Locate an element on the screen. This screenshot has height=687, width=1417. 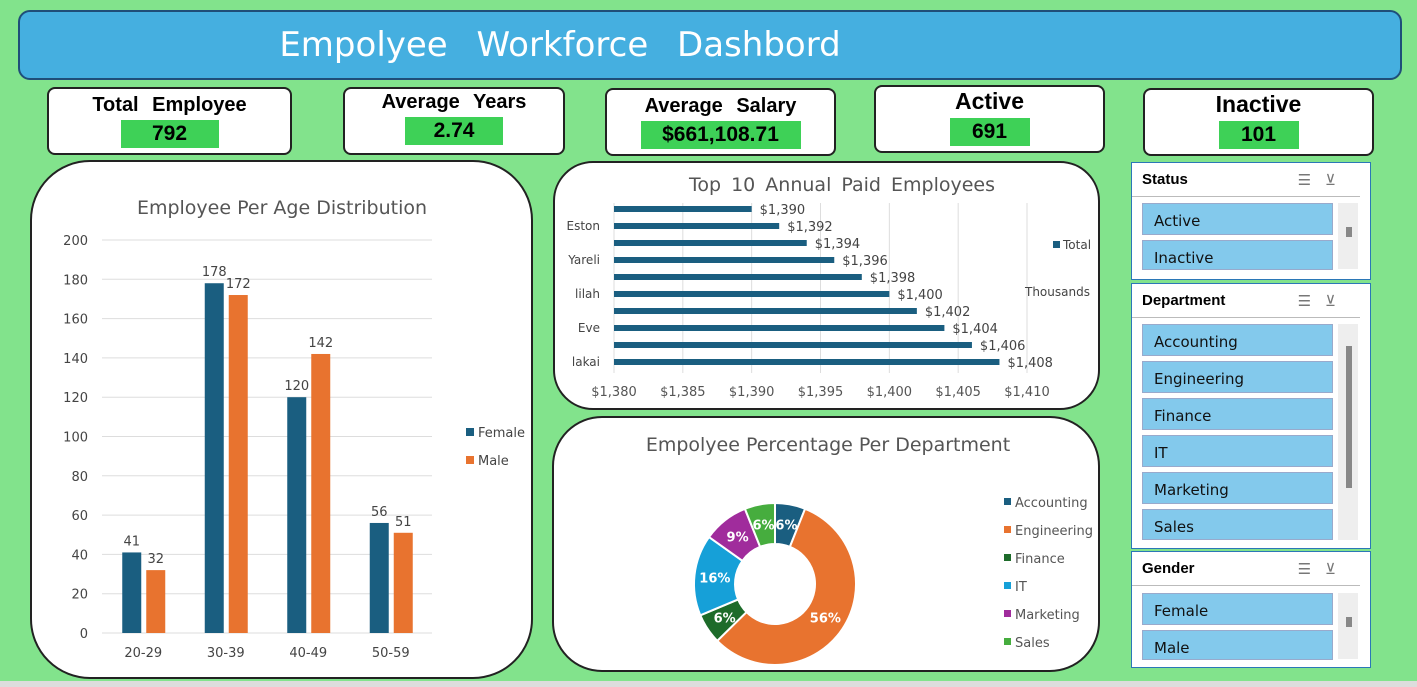
y-category-label: Eston is located at coordinates (584, 226).